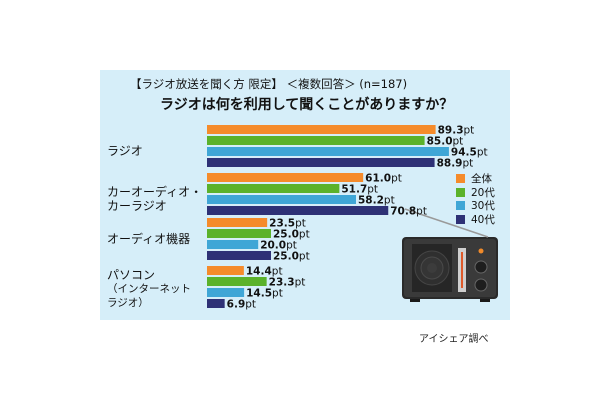 The image size is (610, 400). What do you see at coordinates (264, 272) in the screenshot?
I see `bar-label-3-0: 14.4pt` at bounding box center [264, 272].